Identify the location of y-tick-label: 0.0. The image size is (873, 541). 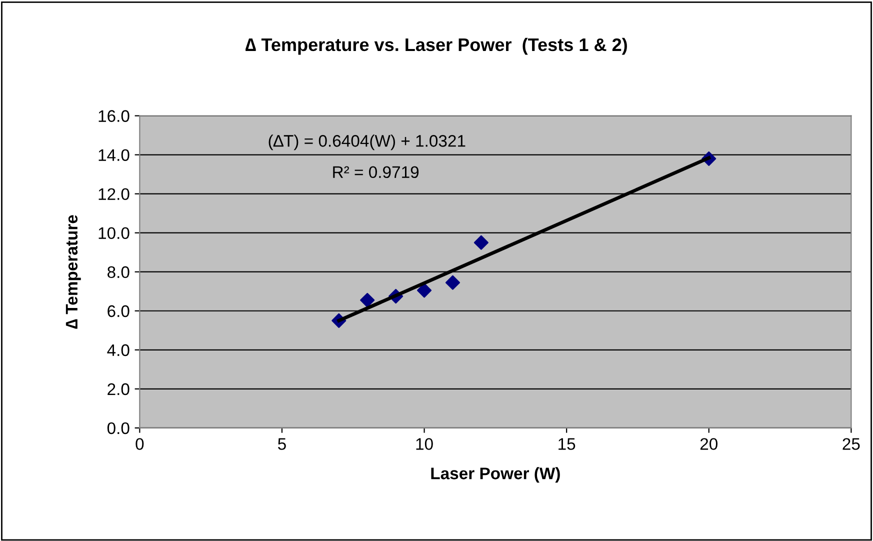
(118, 428).